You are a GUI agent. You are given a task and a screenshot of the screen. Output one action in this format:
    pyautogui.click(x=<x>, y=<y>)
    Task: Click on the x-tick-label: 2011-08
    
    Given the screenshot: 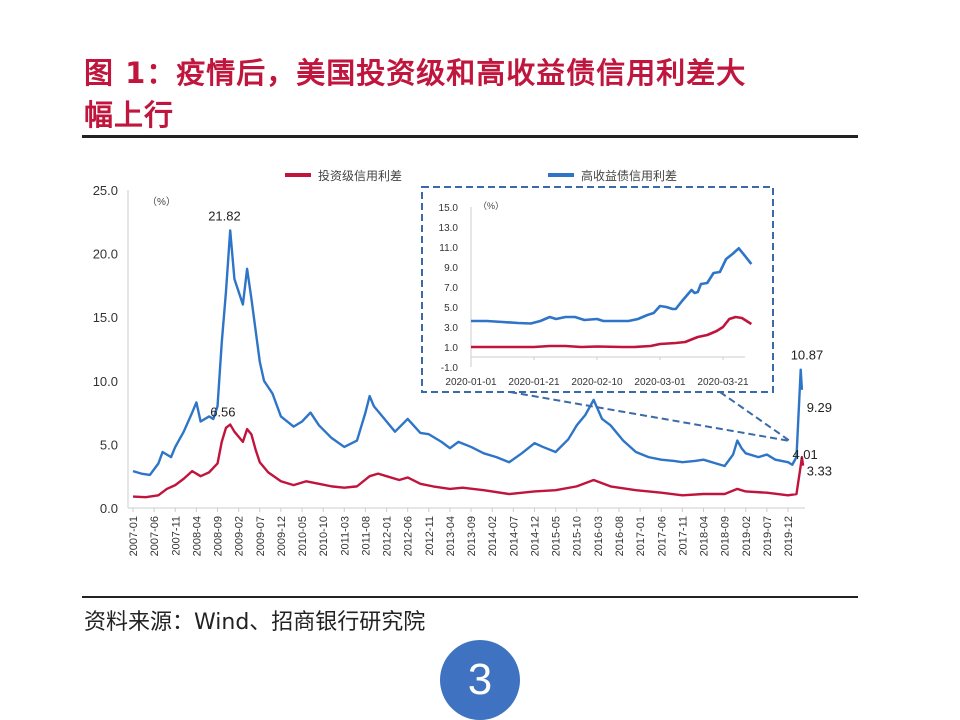 What is the action you would take?
    pyautogui.click(x=366, y=536)
    